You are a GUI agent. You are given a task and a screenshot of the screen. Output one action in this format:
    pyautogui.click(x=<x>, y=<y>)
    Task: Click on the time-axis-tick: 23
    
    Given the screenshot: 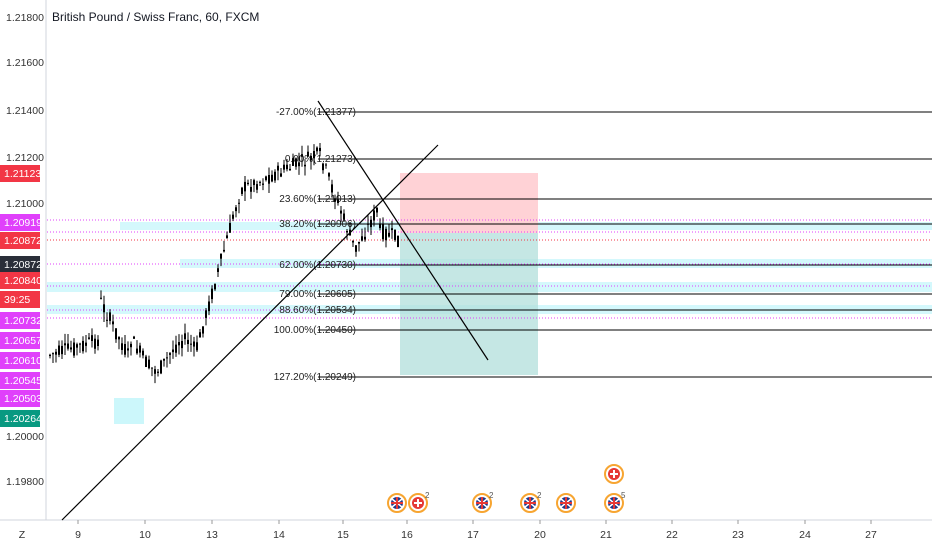 What is the action you would take?
    pyautogui.click(x=738, y=535)
    